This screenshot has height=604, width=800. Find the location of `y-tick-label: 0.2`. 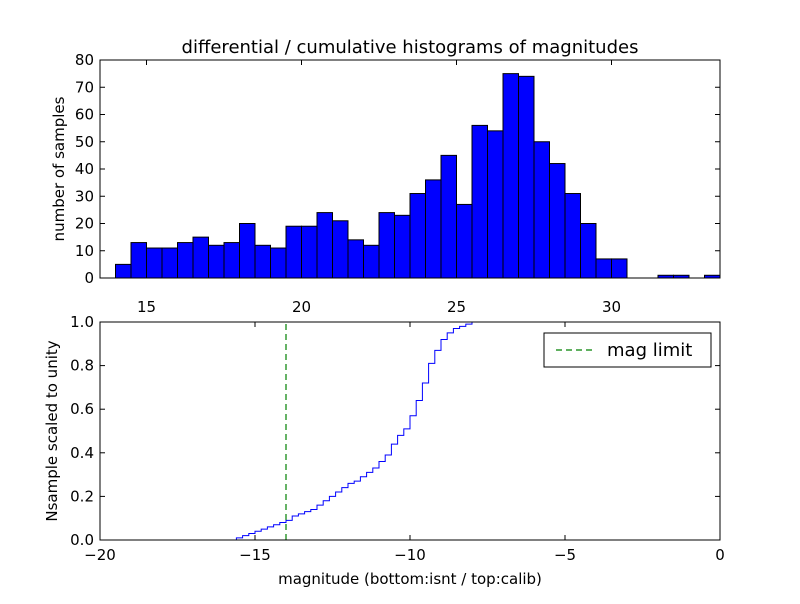

y-tick-label: 0.2 is located at coordinates (82, 496).